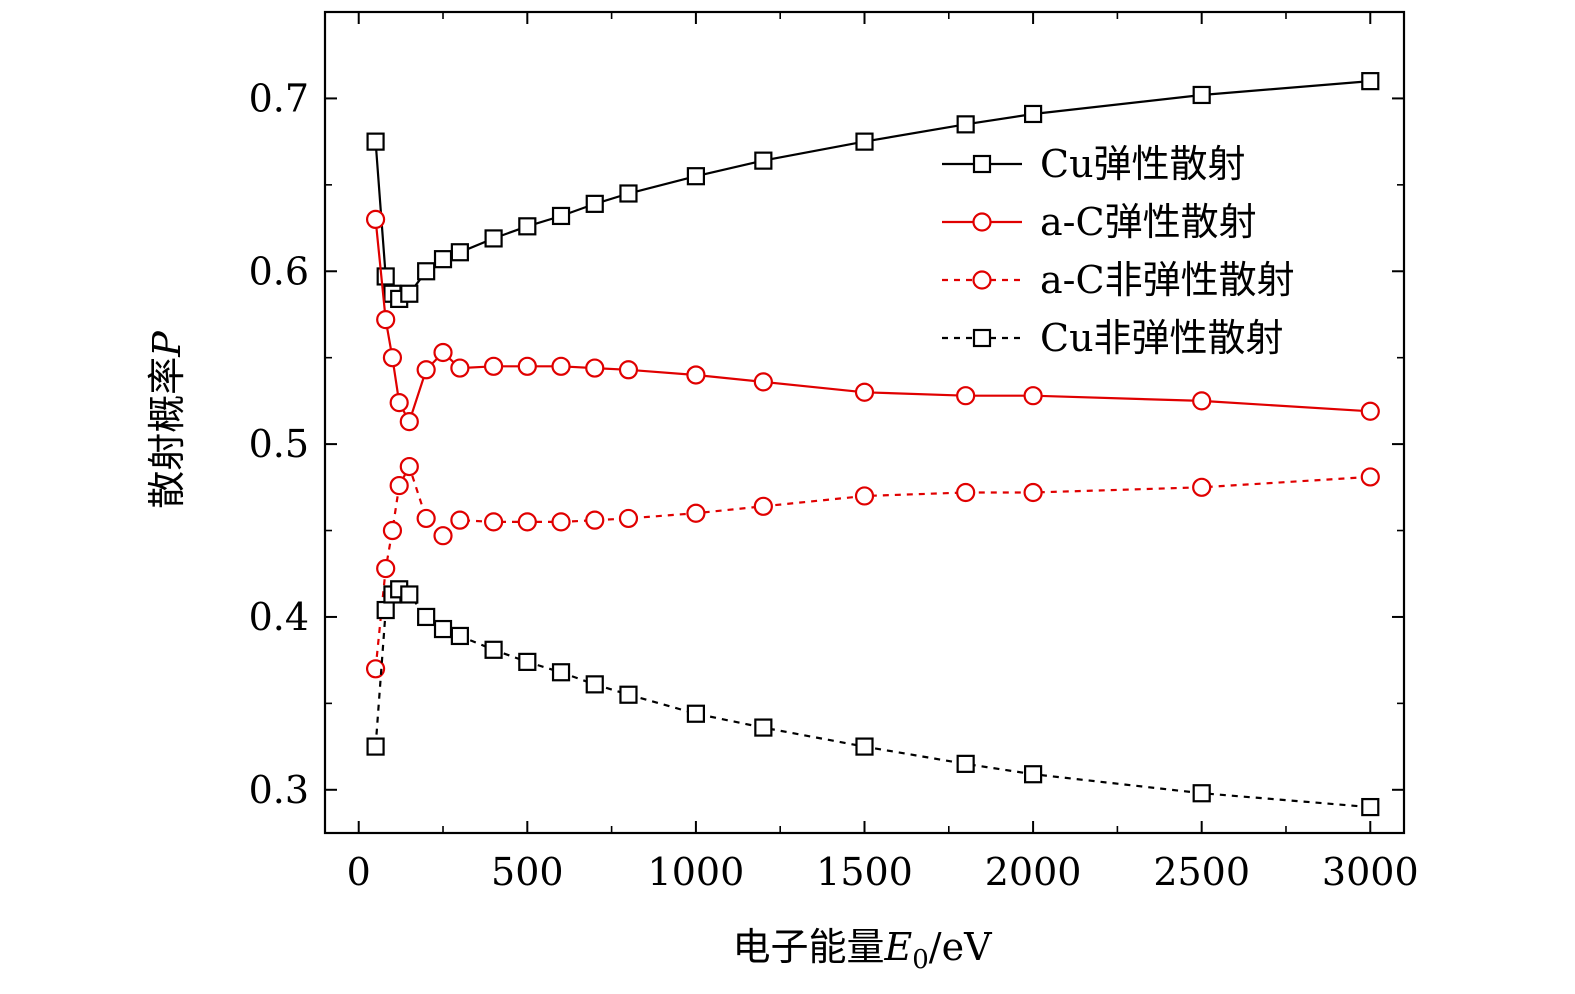 Image resolution: width=1575 pixels, height=994 pixels. Describe the element at coordinates (1118, 251) in the screenshot. I see `legend: Cu弹性散射 a-C弹性散射 a-C非弹性散射 Cu非弹性散射` at that location.